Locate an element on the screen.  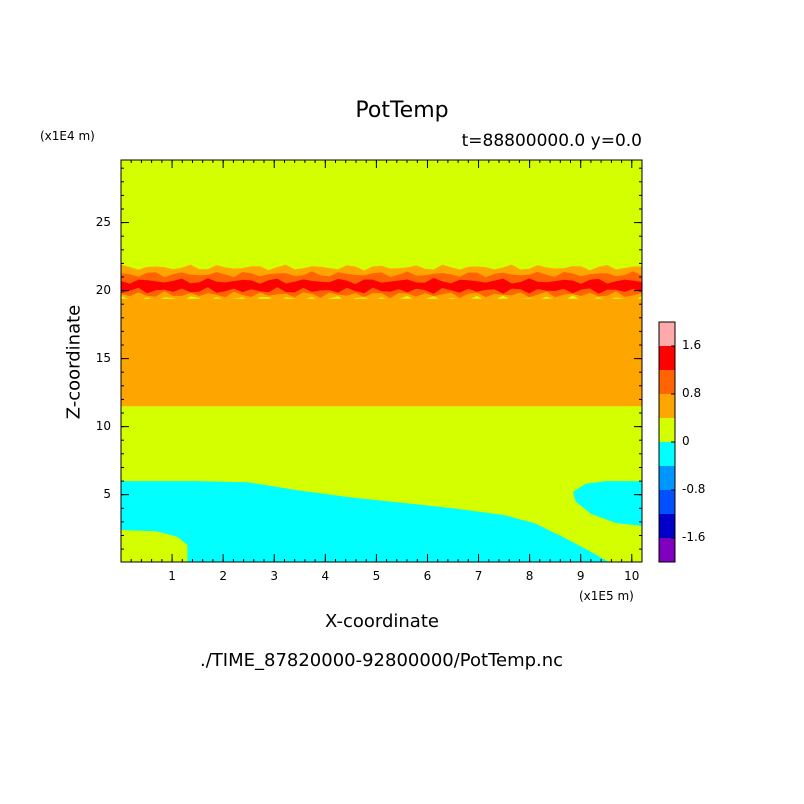
x-unit-label: (x1E5 m) is located at coordinates (606, 596).